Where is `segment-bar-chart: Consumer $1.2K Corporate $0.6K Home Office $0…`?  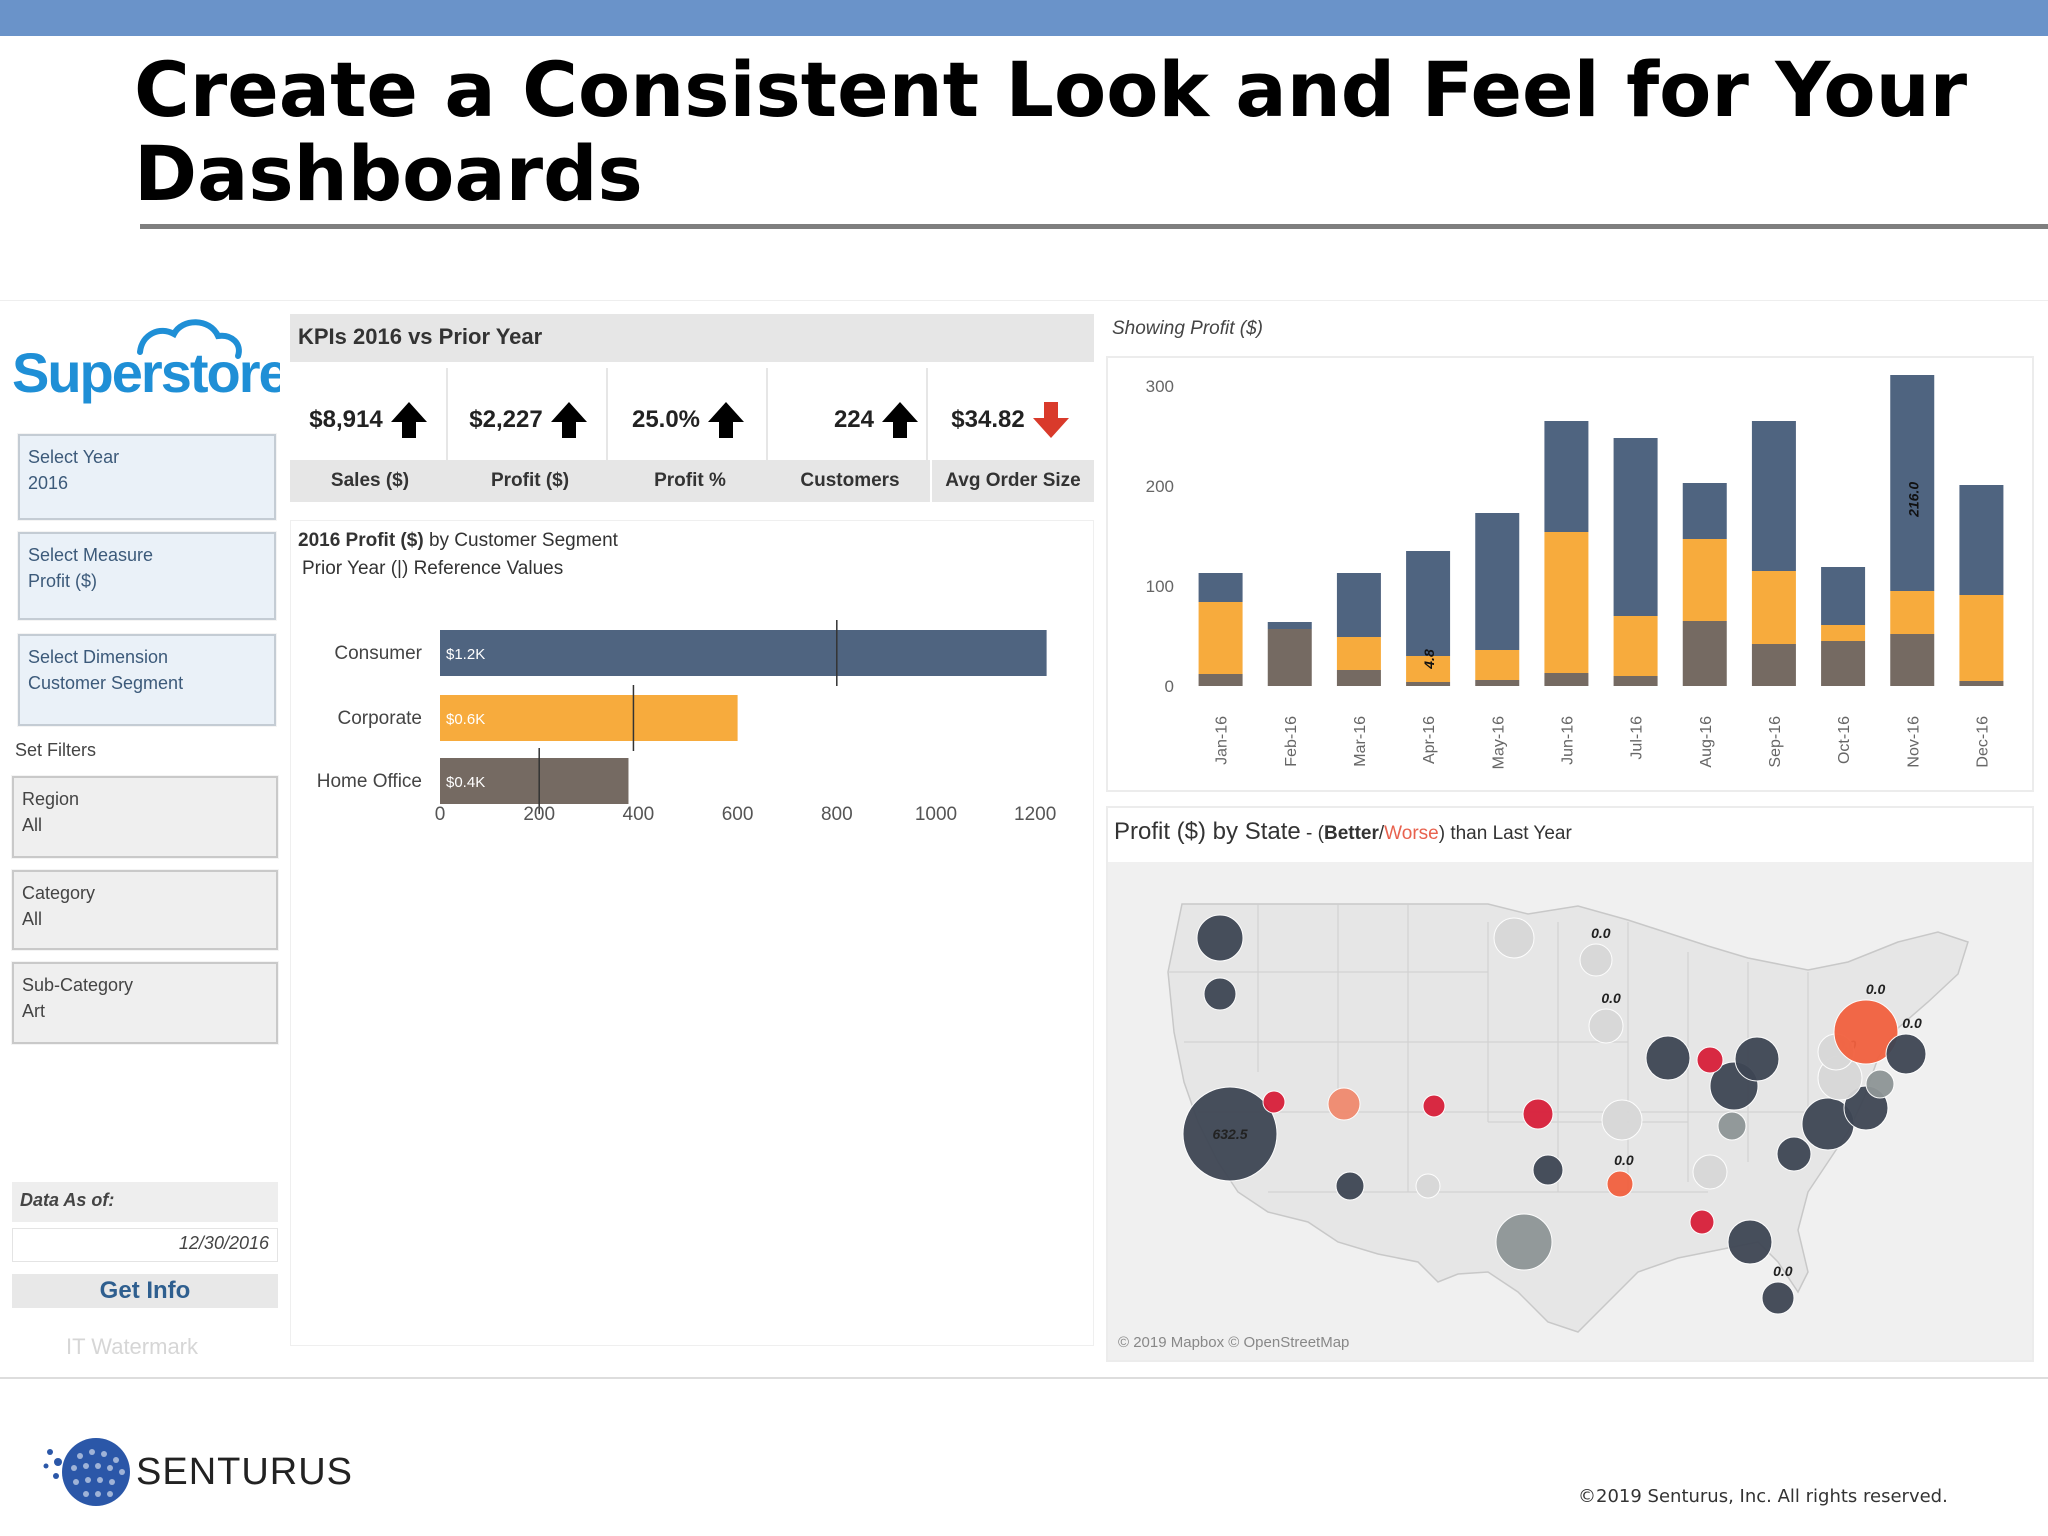
segment-bar-chart: Consumer $1.2K Corporate $0.6K Home Office $0… is located at coordinates (686, 722).